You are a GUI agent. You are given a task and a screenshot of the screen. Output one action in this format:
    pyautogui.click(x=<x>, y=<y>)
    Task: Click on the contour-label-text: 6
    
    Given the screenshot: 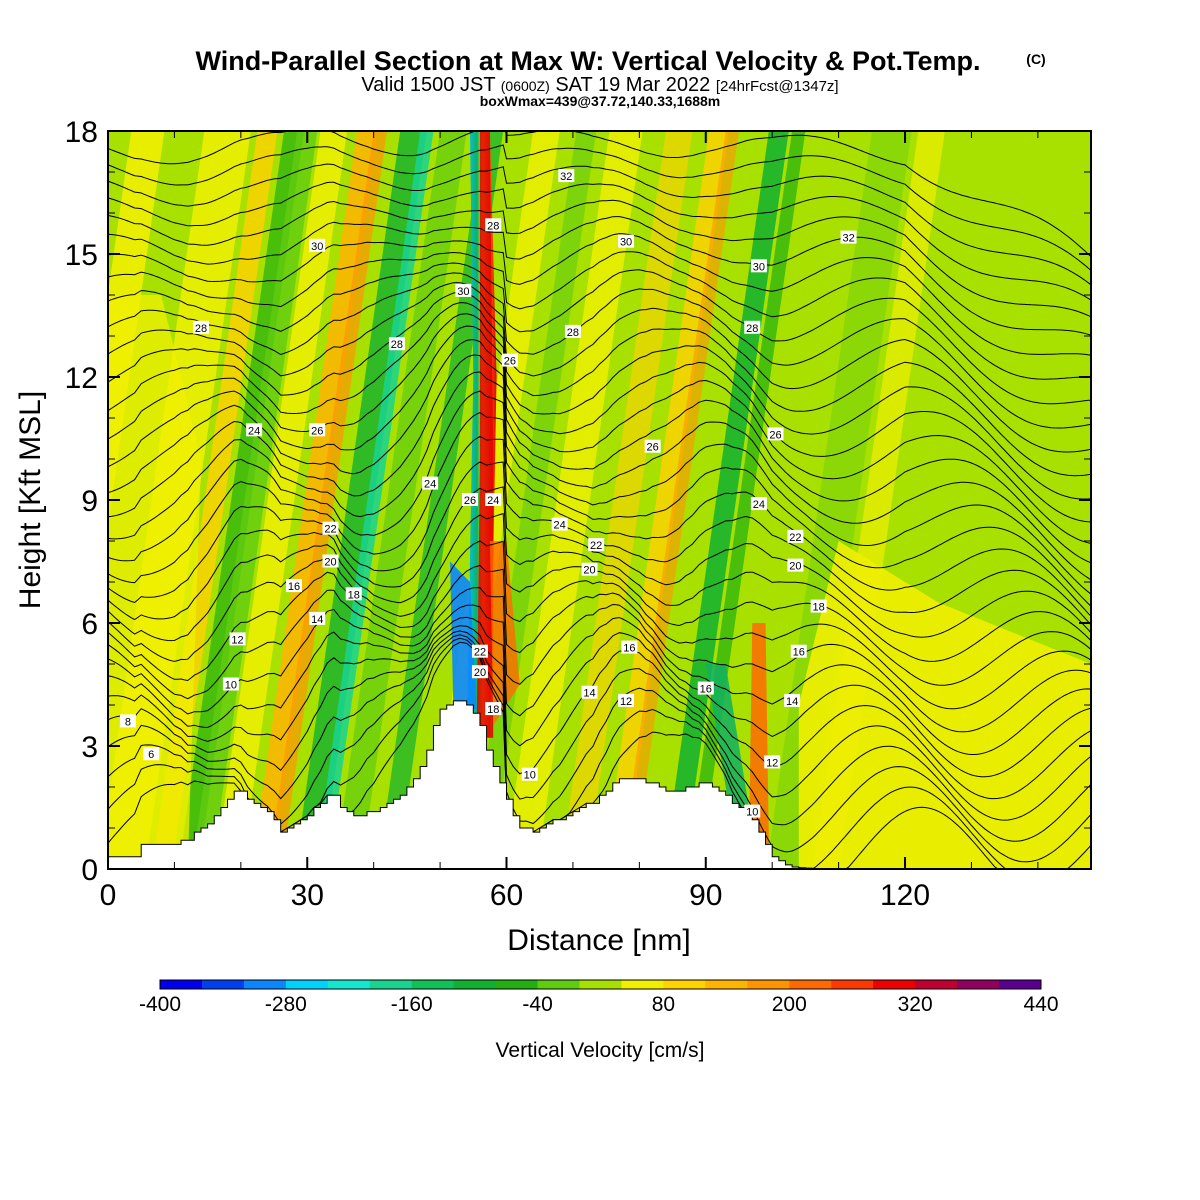 What is the action you would take?
    pyautogui.click(x=151, y=755)
    